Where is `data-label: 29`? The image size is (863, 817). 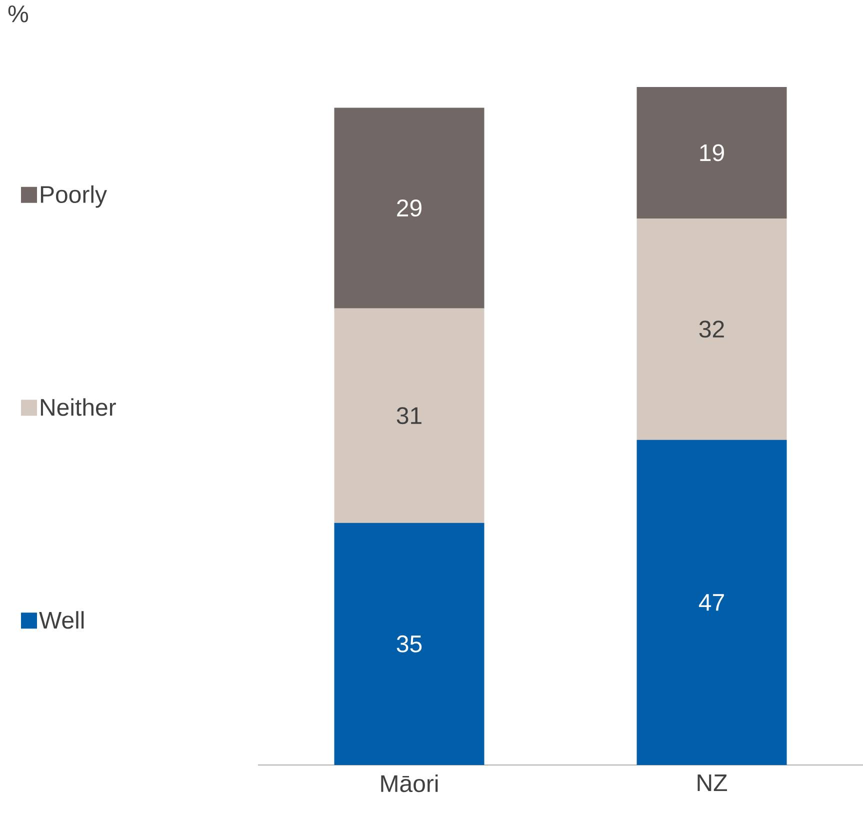
data-label: 29 is located at coordinates (409, 208).